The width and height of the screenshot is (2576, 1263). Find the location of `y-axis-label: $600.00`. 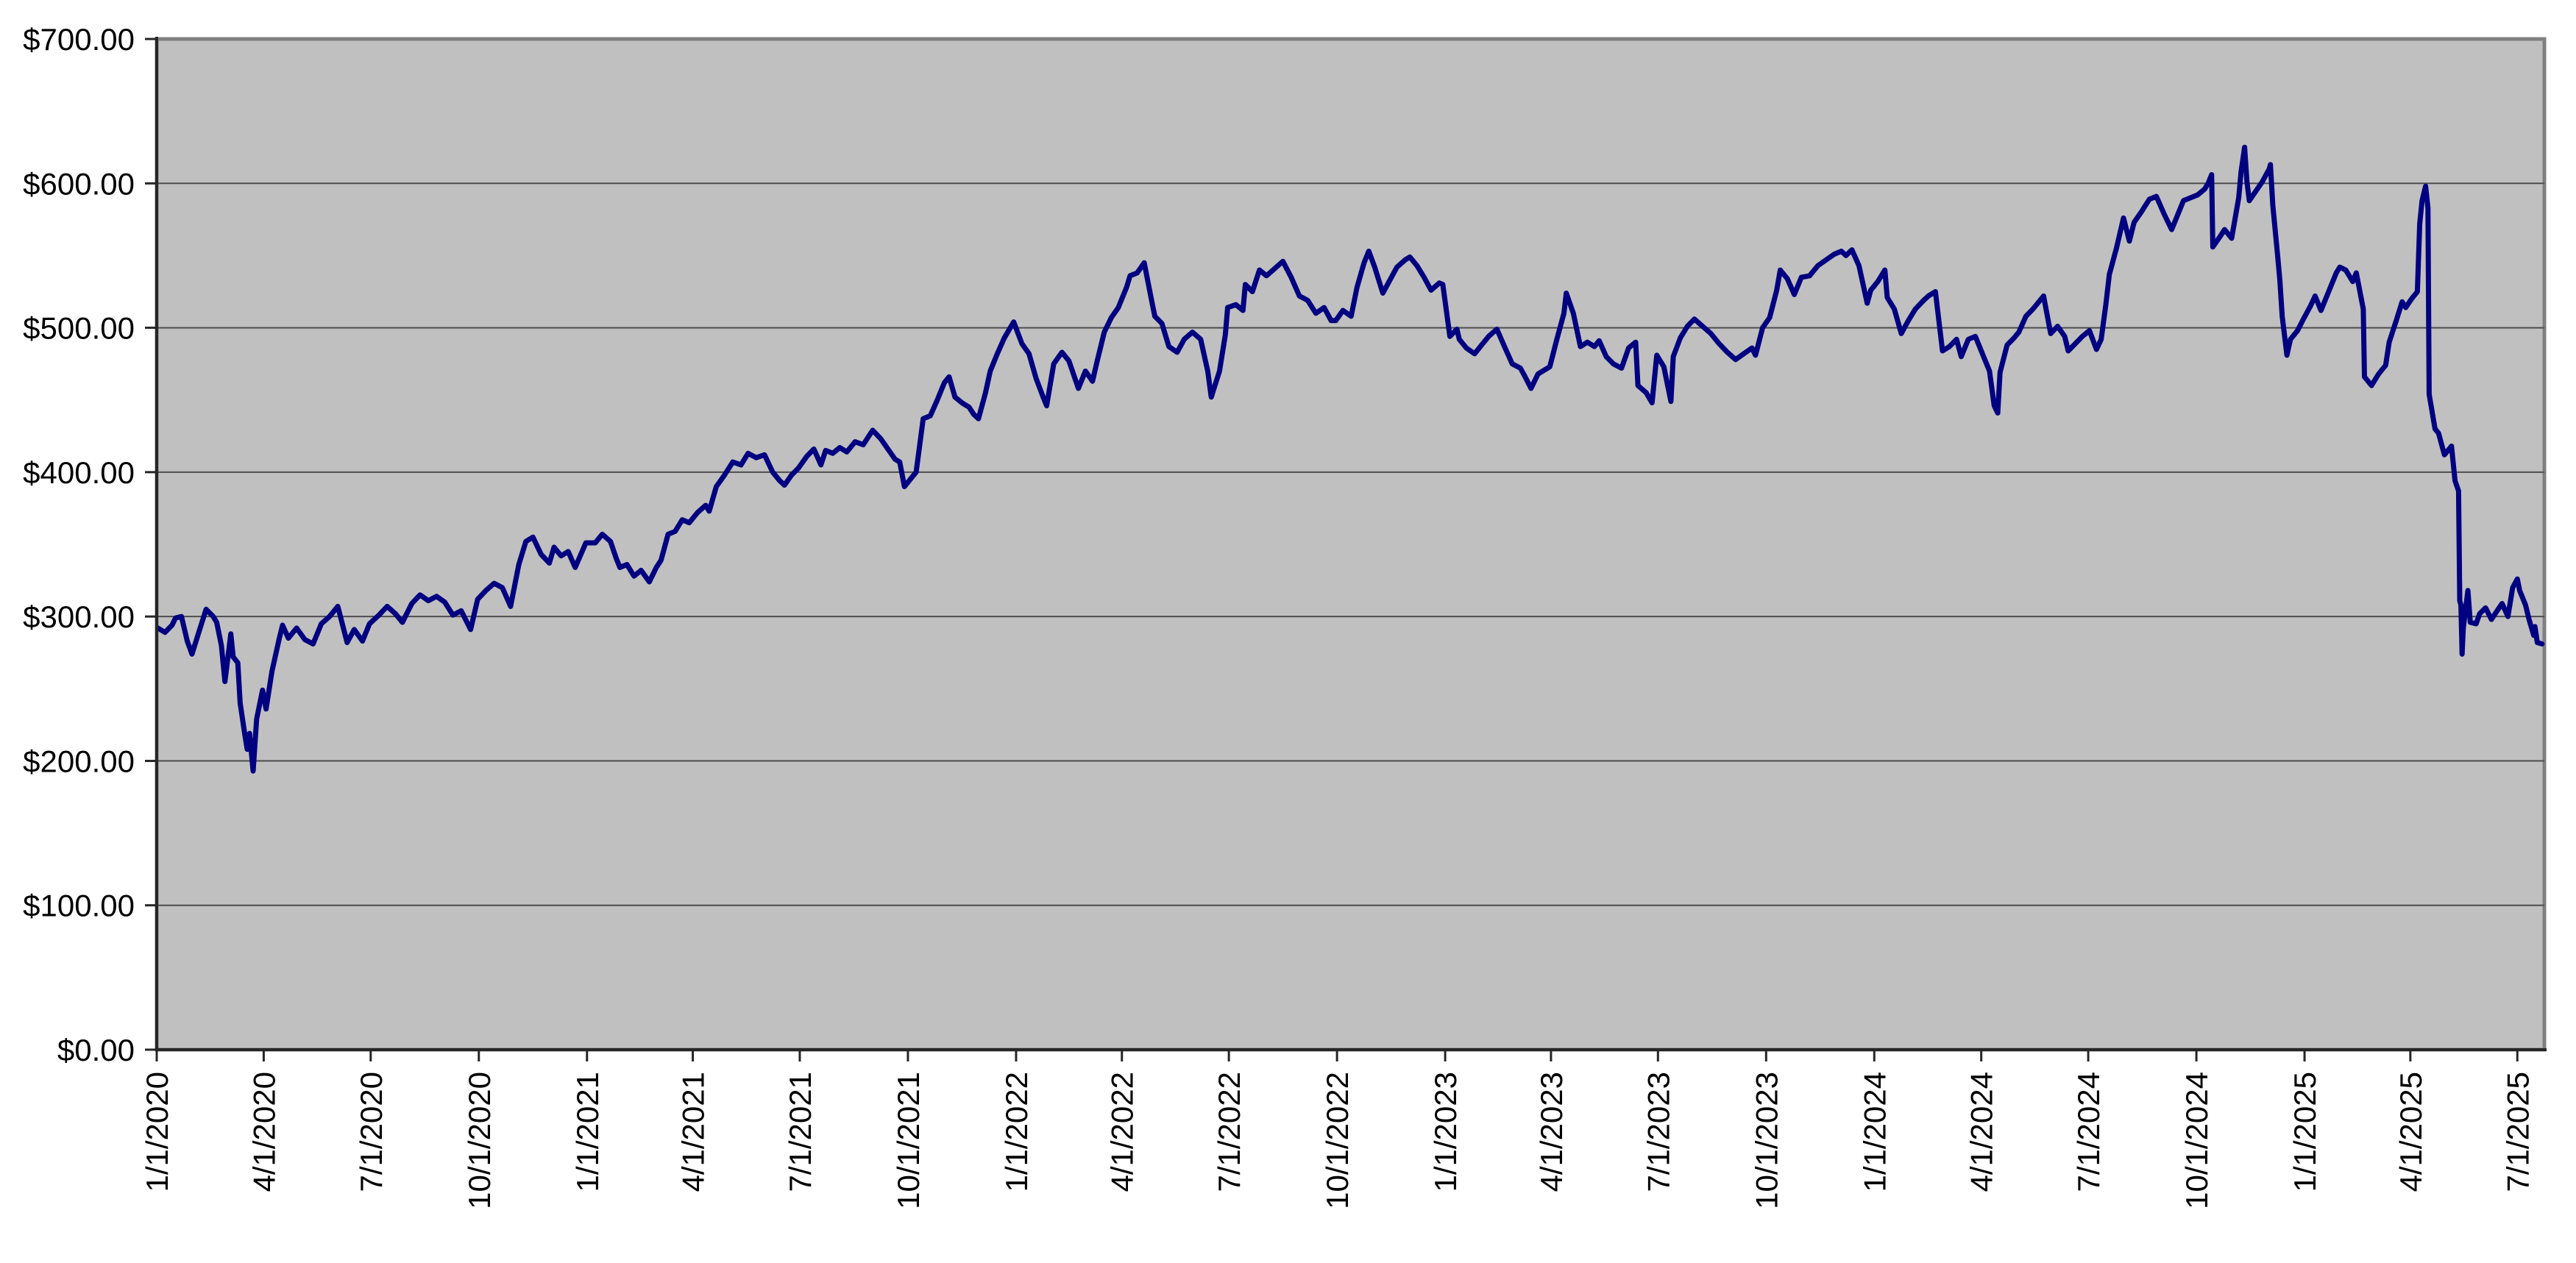

y-axis-label: $600.00 is located at coordinates (79, 183).